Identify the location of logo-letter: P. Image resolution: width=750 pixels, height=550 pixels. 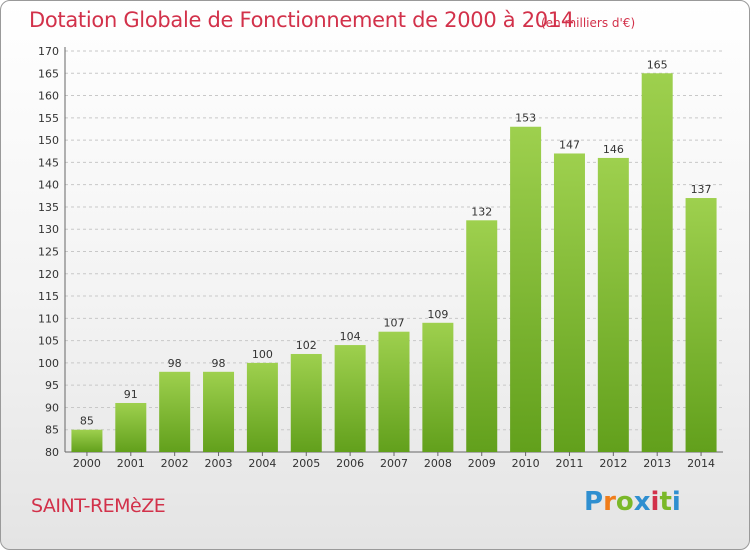
(594, 502).